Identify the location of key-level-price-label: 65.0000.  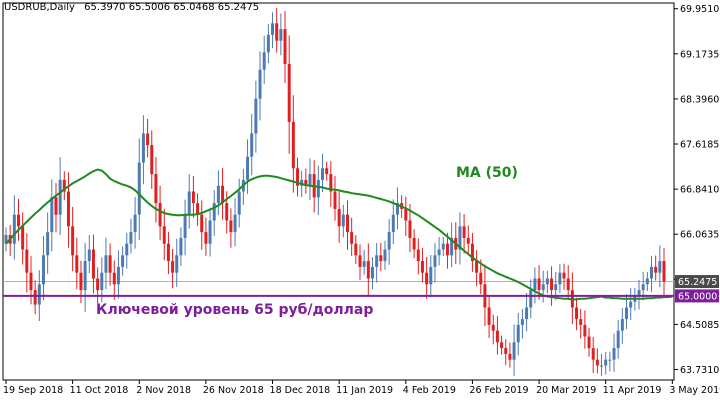
(697, 296).